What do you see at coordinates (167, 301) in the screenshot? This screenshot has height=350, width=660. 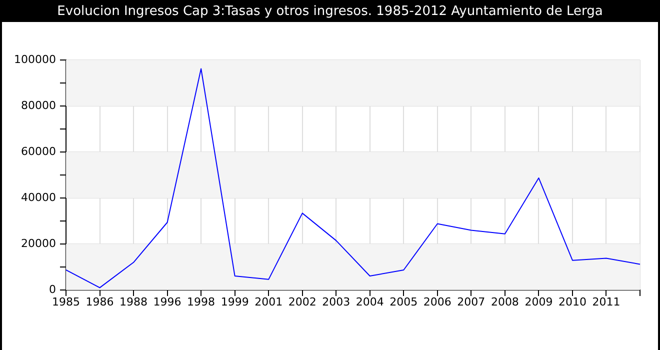 I see `x-tick-label: 1996` at bounding box center [167, 301].